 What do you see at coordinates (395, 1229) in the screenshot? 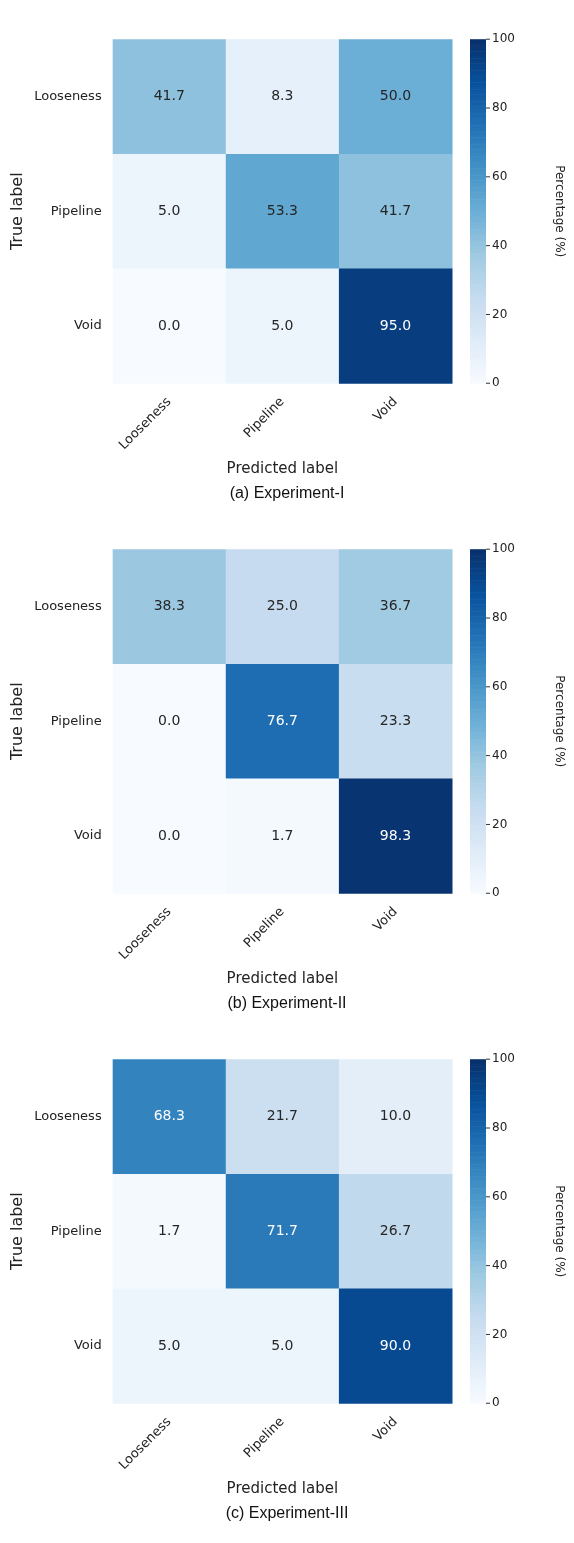
I see `data-label: 26.7` at bounding box center [395, 1229].